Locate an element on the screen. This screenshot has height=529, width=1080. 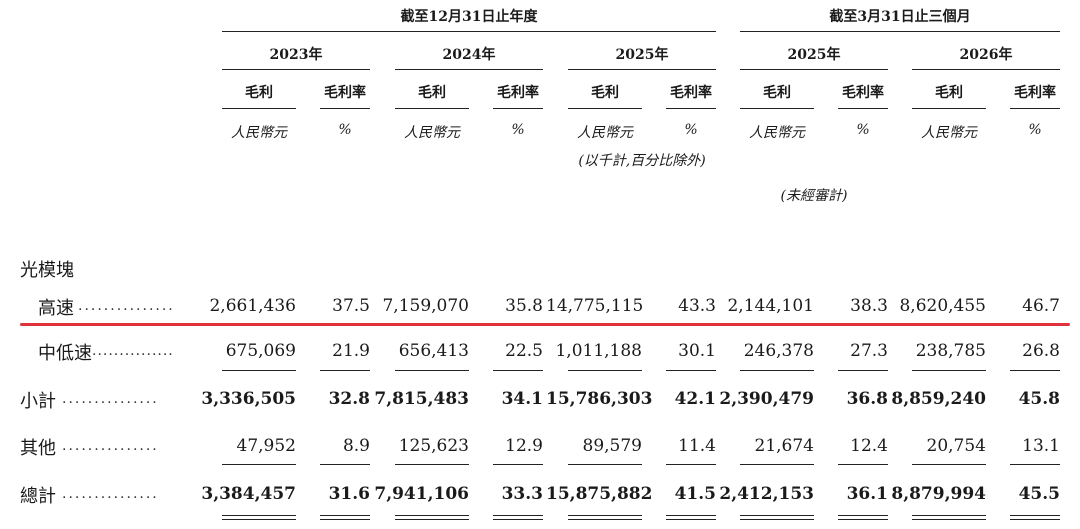
year-header: 2024年 is located at coordinates (469, 55).